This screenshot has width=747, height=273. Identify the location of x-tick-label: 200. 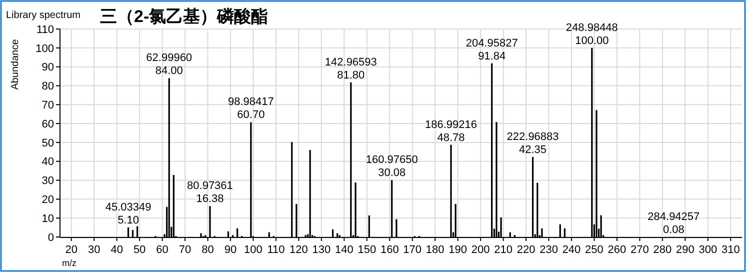
(480, 250).